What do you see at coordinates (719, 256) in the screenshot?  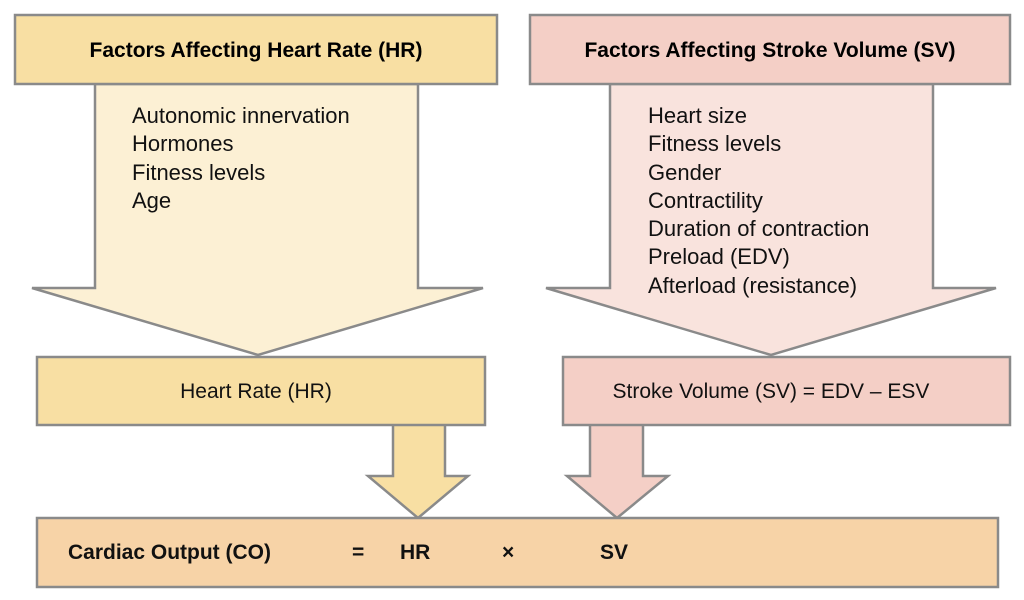 I see `sv-factor: Preload (EDV)` at bounding box center [719, 256].